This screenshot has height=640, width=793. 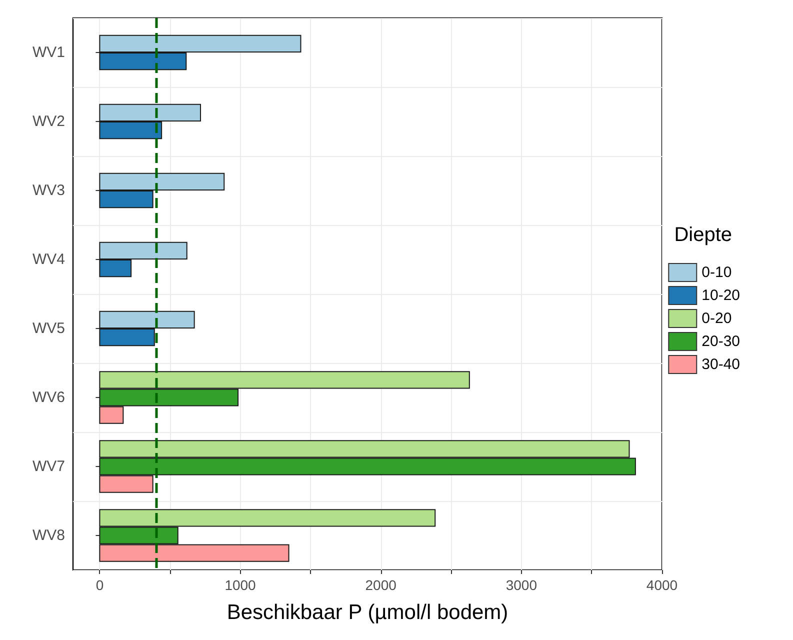 What do you see at coordinates (48, 466) in the screenshot?
I see `y-tick-label: WV7` at bounding box center [48, 466].